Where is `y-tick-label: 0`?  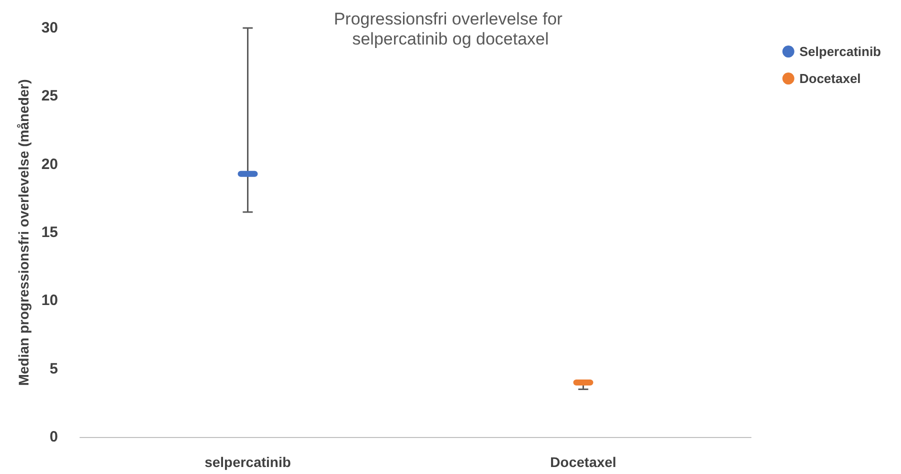
y-tick-label: 0 is located at coordinates (54, 437).